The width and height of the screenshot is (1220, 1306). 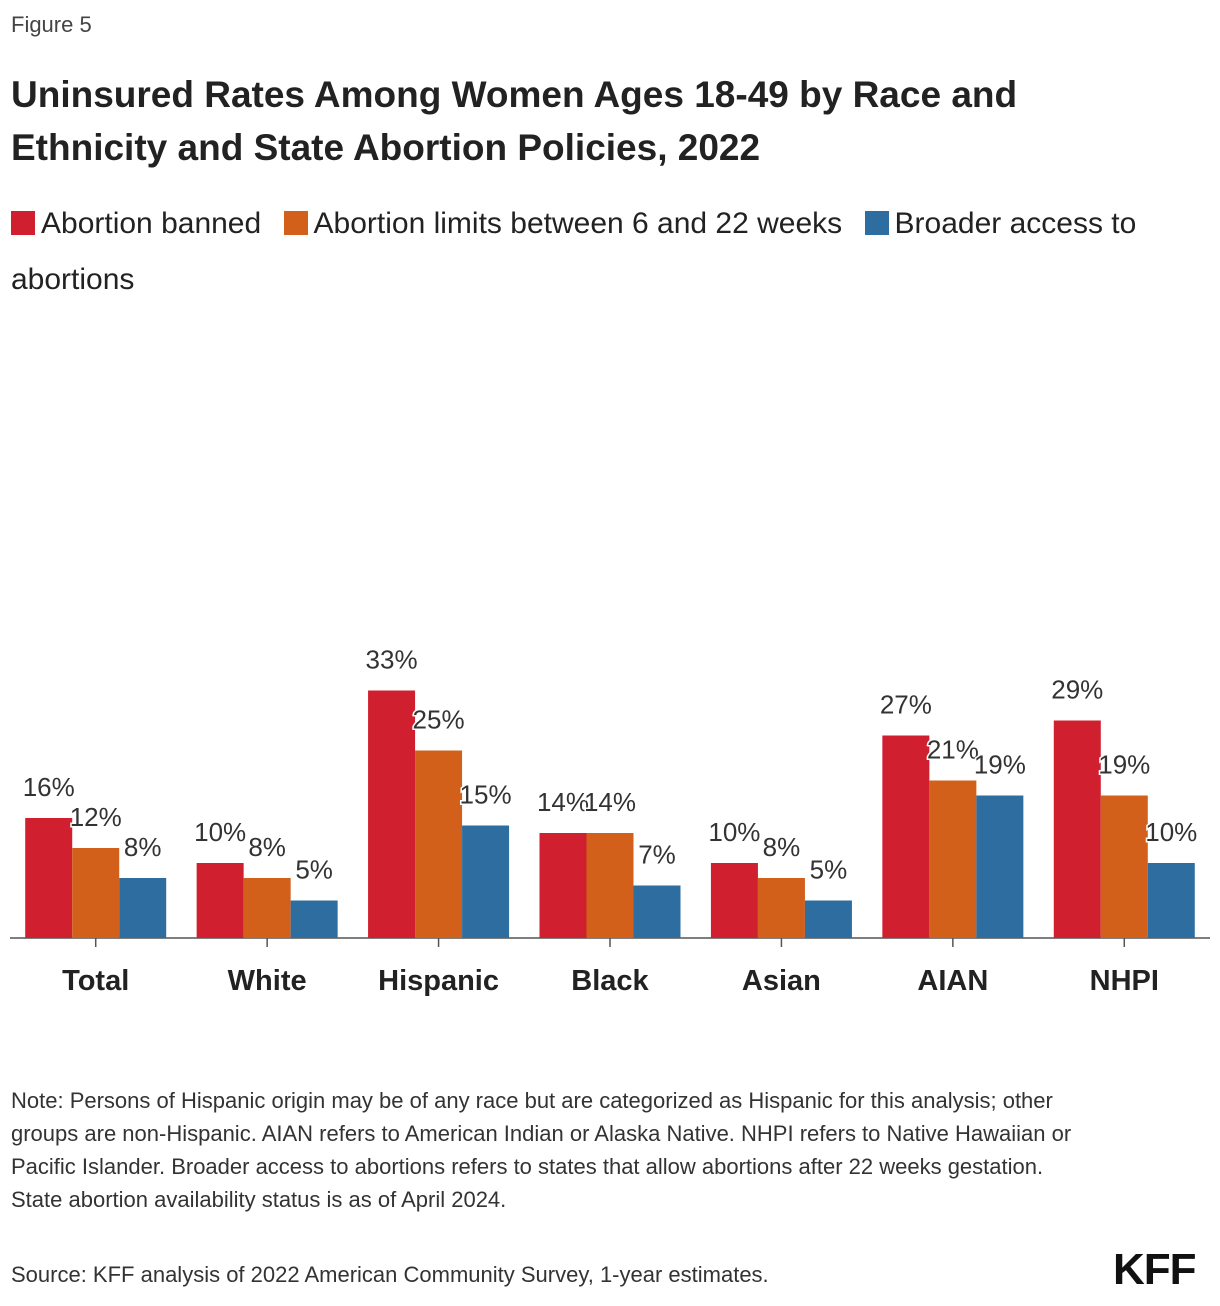 What do you see at coordinates (267, 981) in the screenshot?
I see `x-tick-label: White` at bounding box center [267, 981].